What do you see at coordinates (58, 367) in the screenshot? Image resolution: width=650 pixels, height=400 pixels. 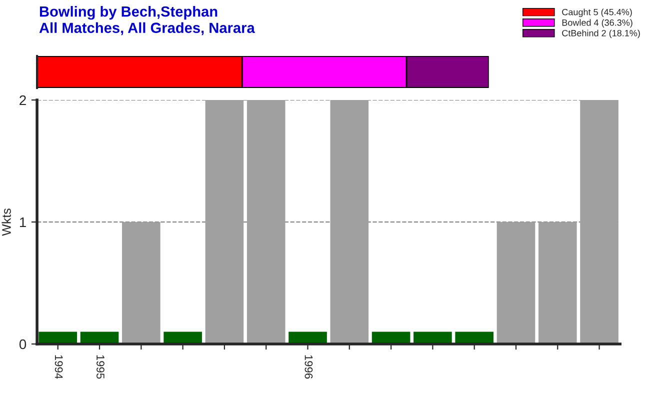 I see `x-tick-label: 1994` at bounding box center [58, 367].